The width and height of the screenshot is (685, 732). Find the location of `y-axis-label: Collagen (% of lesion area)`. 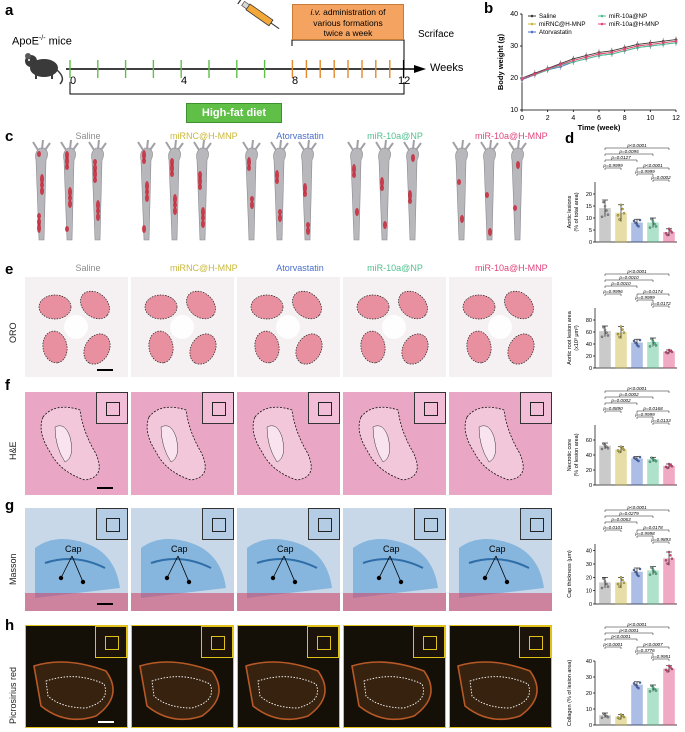

y-axis-label: Collagen (% of lesion area) is located at coordinates (570, 693).